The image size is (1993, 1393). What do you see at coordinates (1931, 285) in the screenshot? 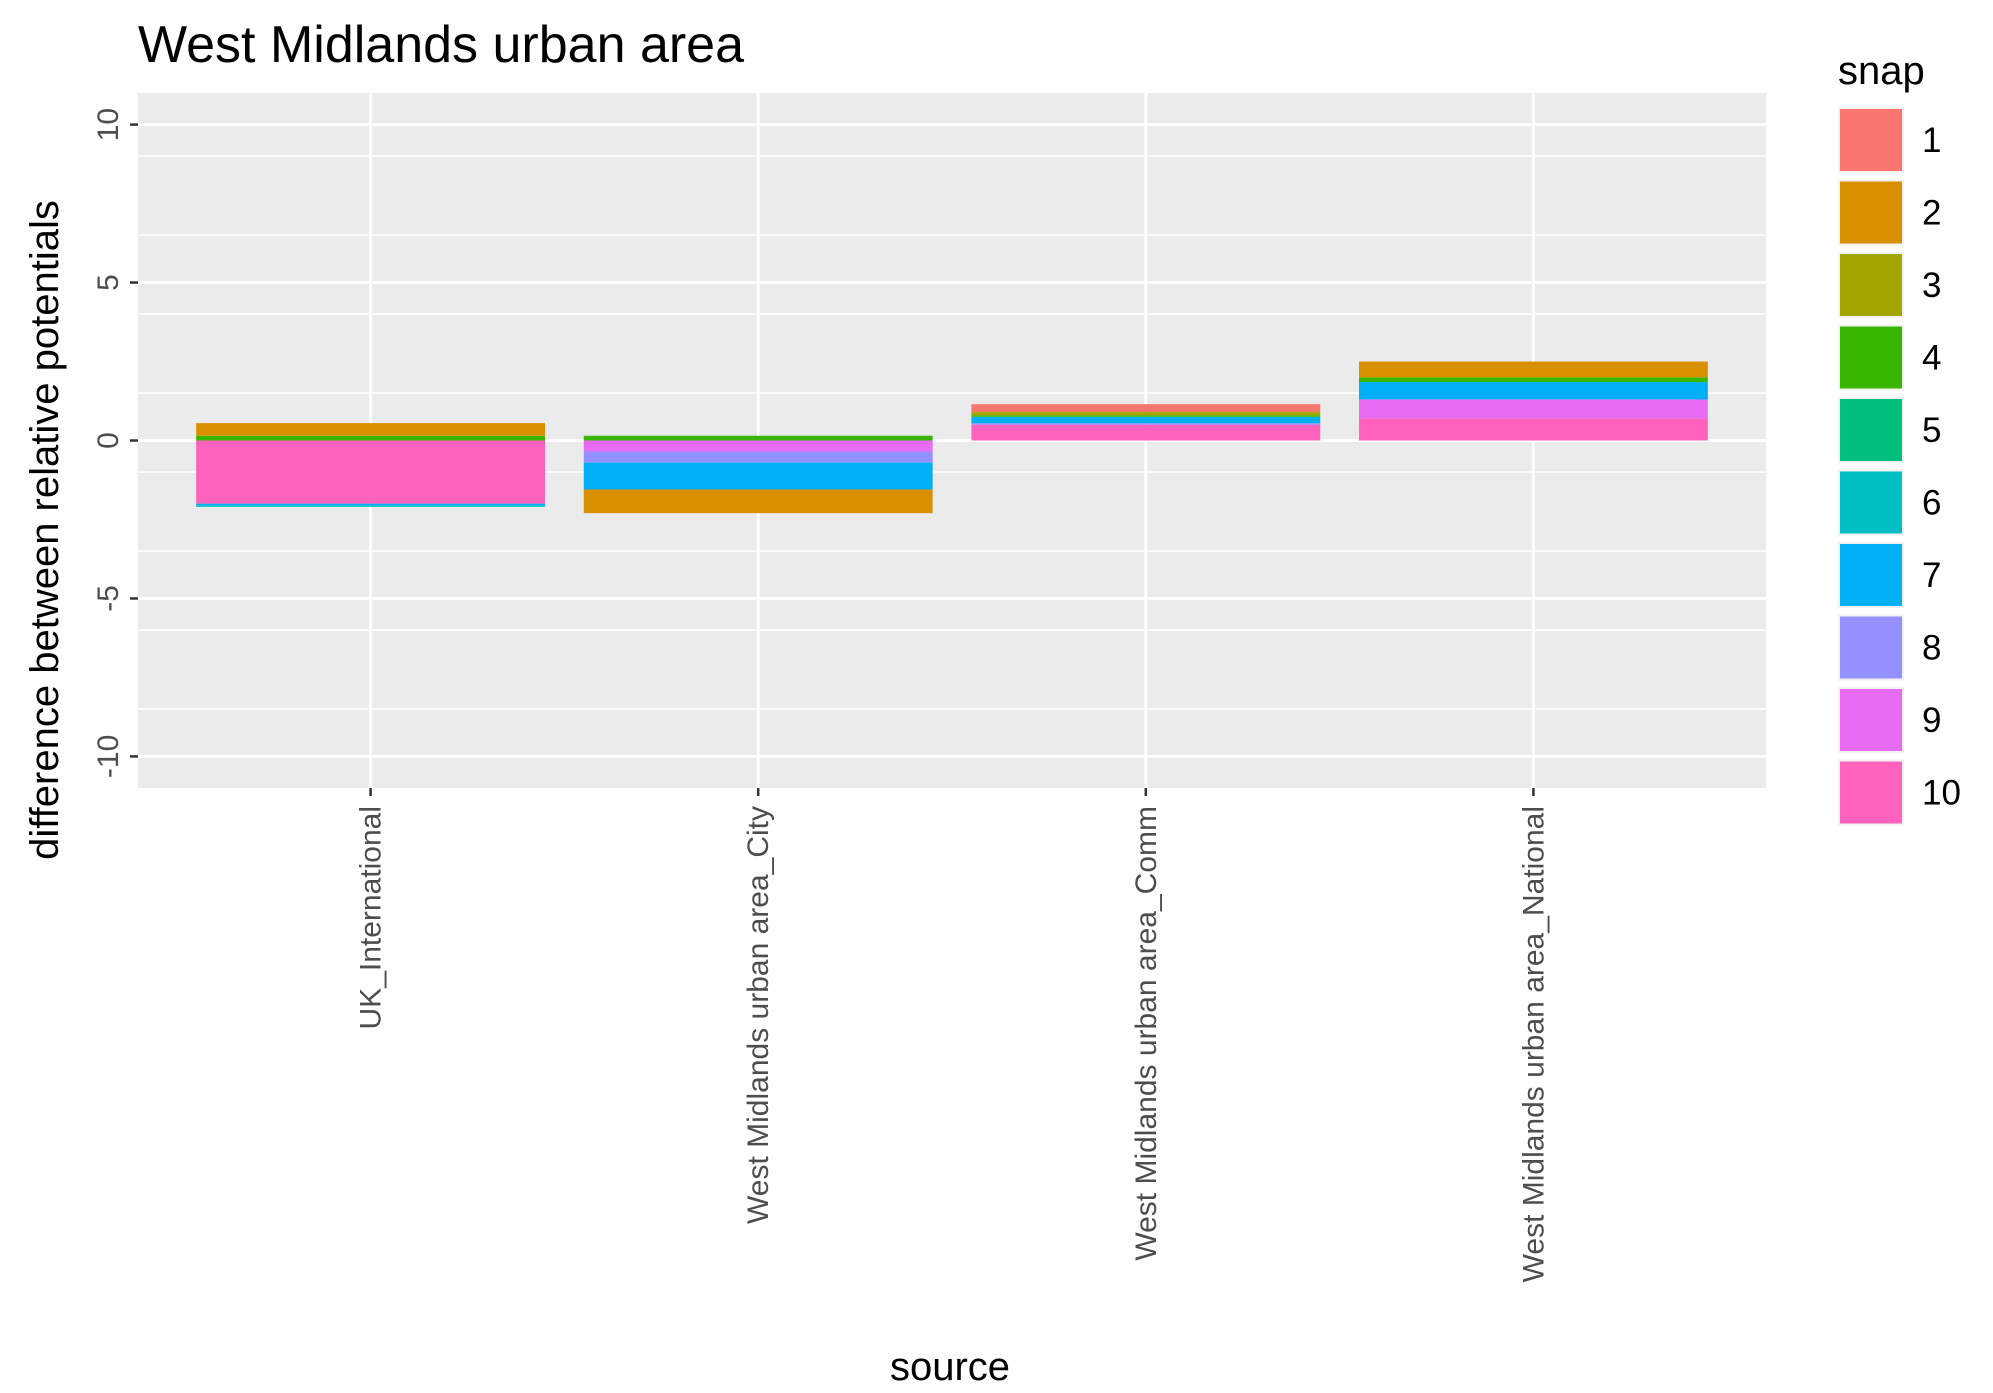
I see `legend-label: 3` at bounding box center [1931, 285].